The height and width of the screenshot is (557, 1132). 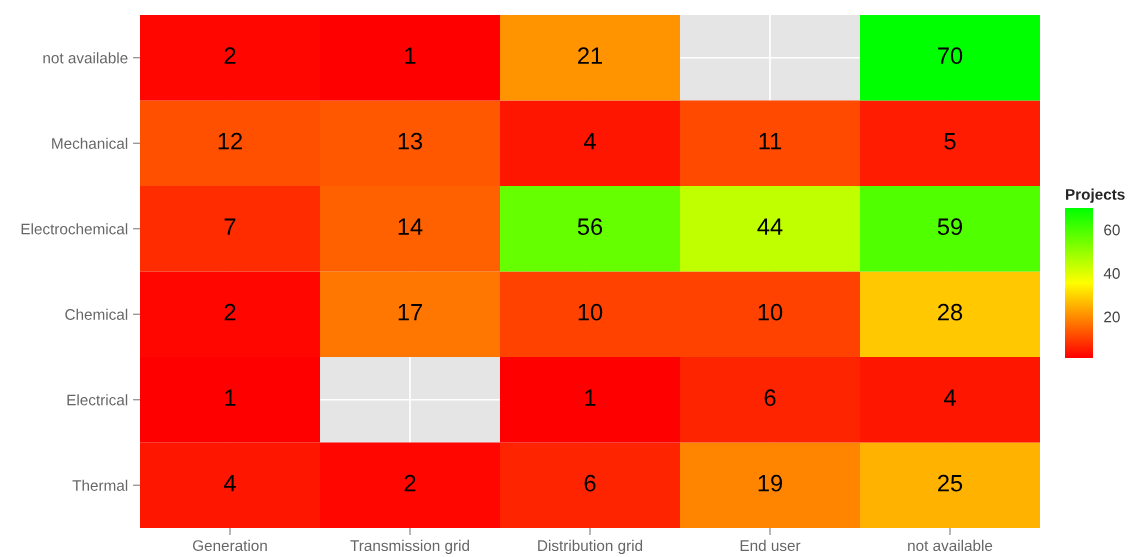 What do you see at coordinates (90, 143) in the screenshot?
I see `y-tick-label: Mechanical` at bounding box center [90, 143].